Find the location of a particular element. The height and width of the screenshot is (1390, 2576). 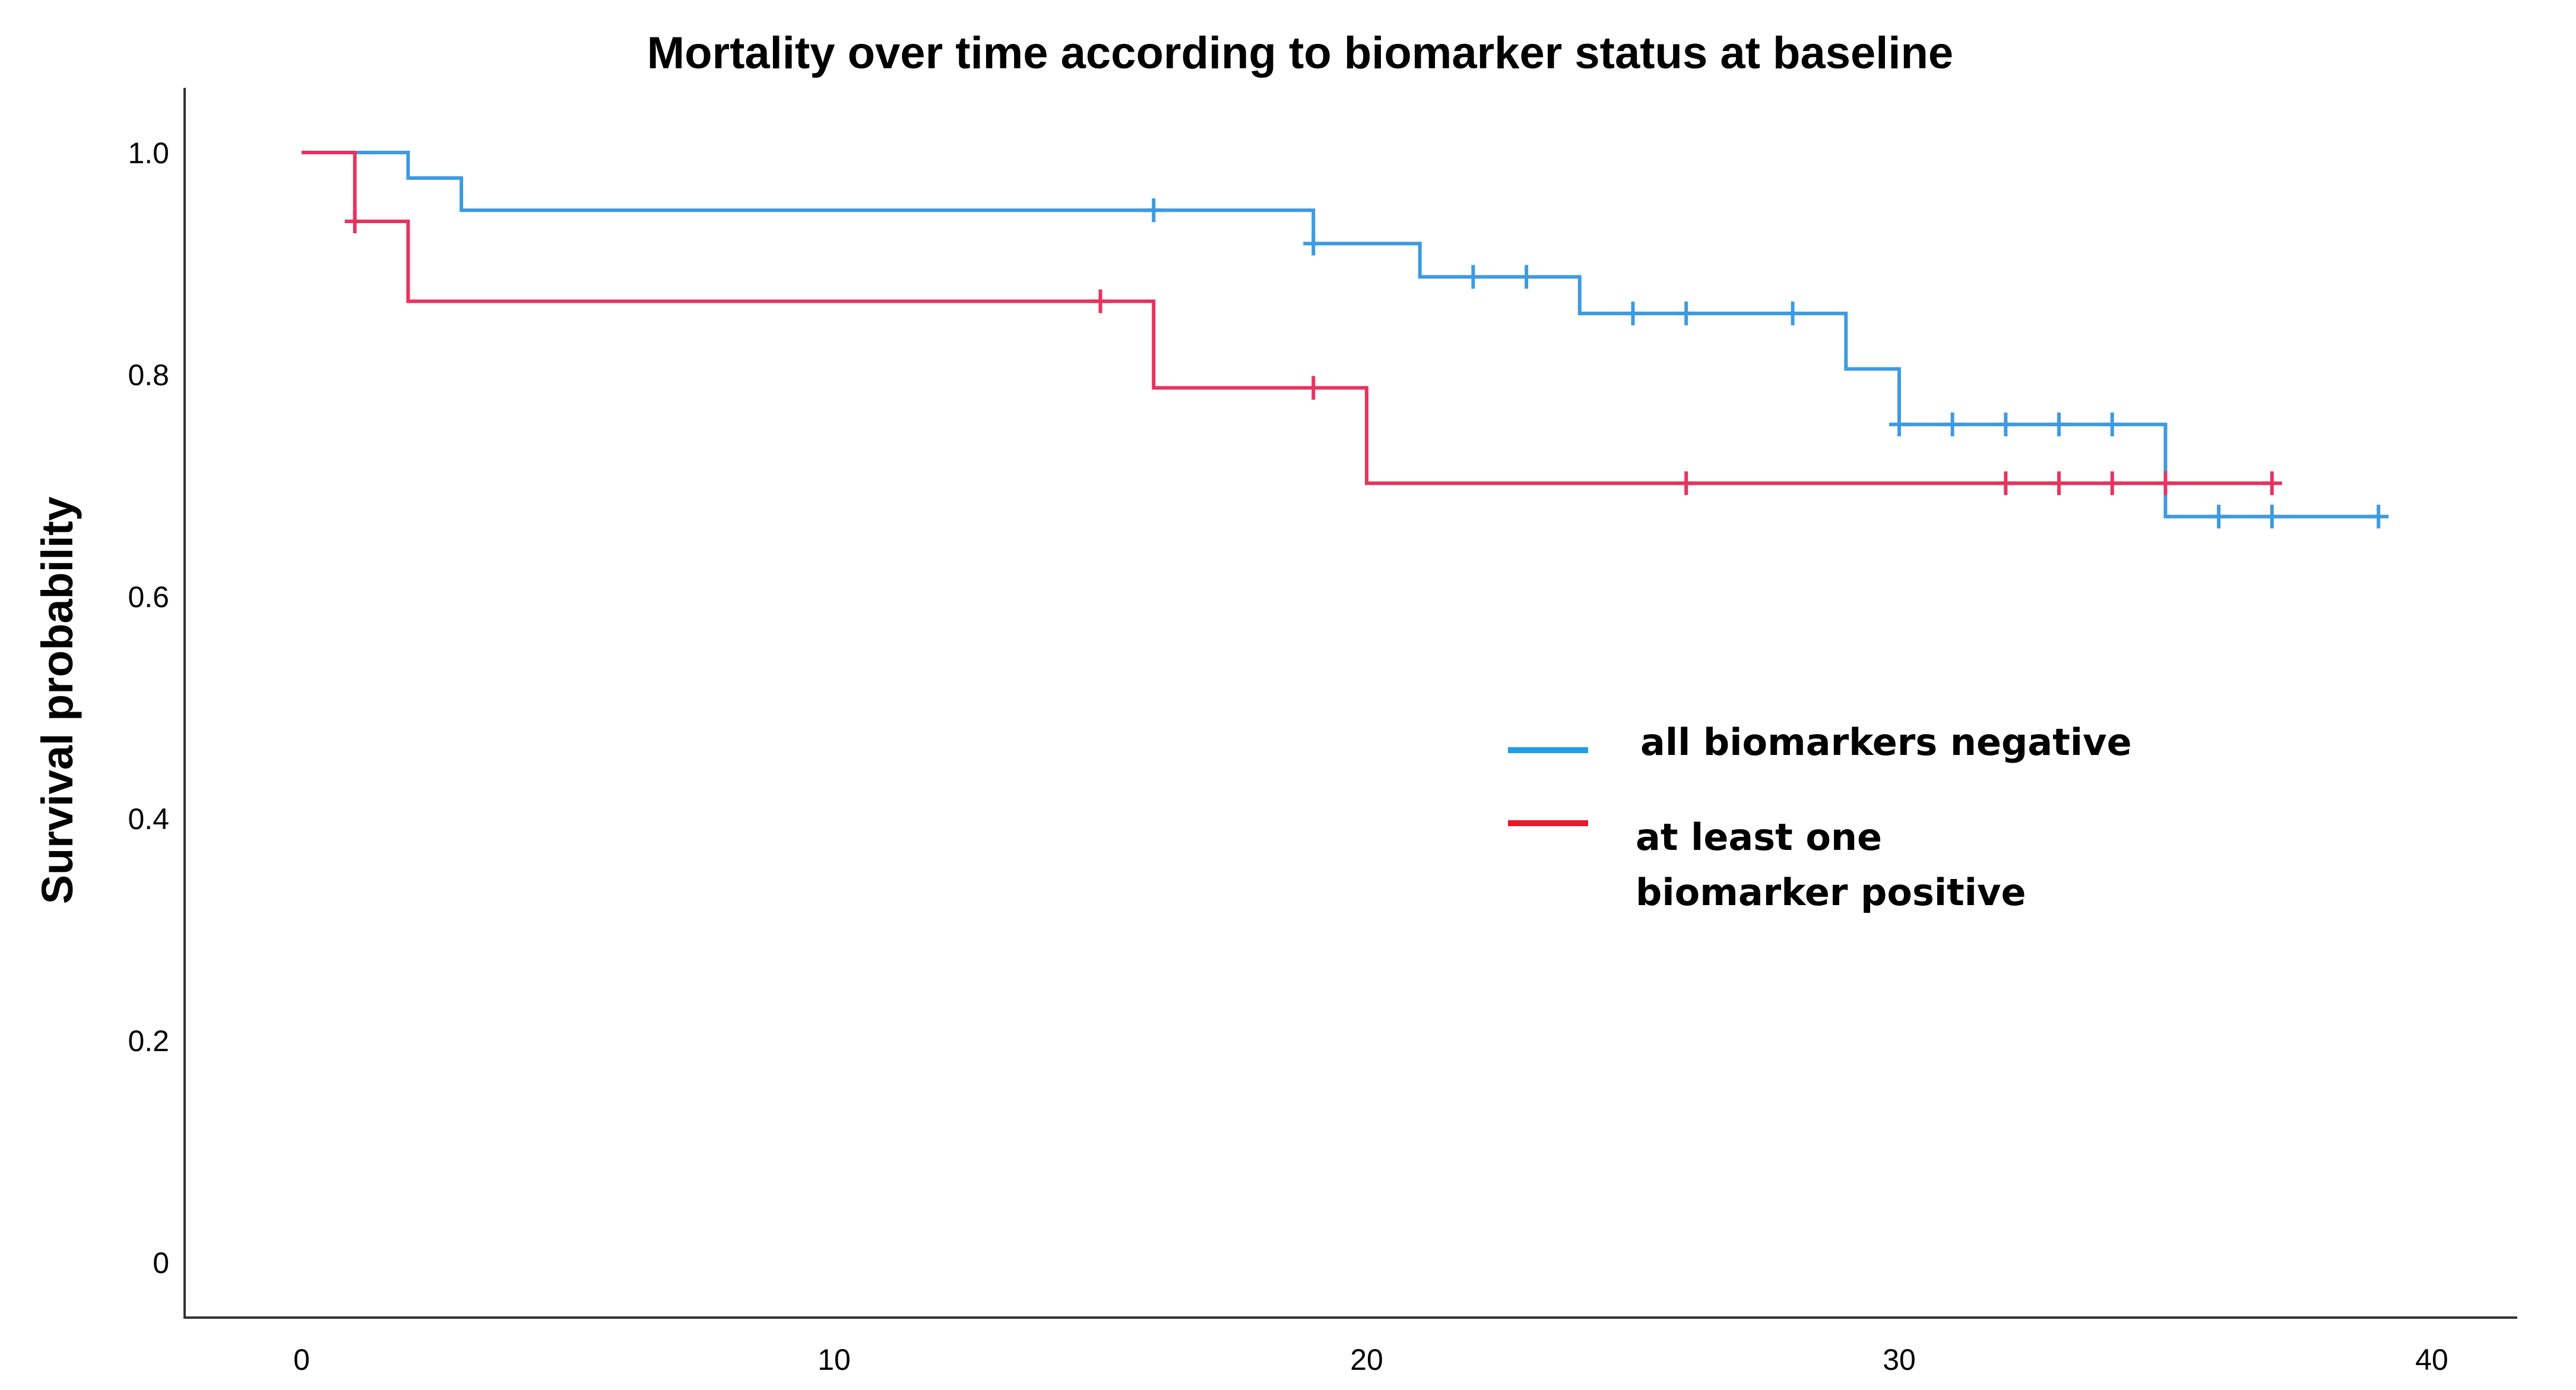

y-tick-label: 0.6 is located at coordinates (148, 597).